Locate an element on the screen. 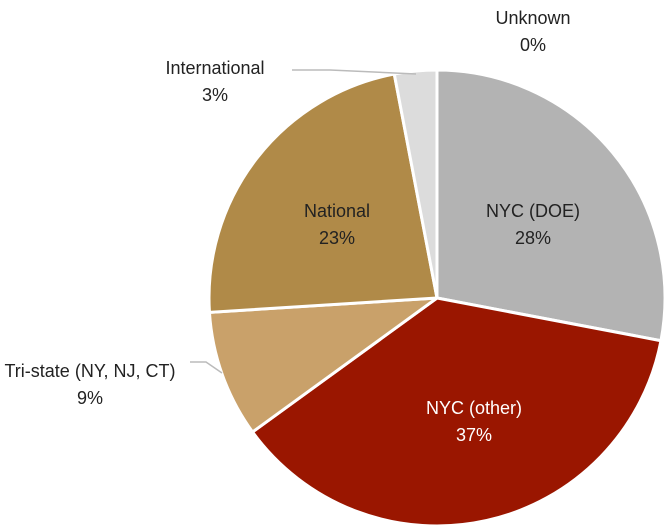 The image size is (666, 527). value-label: 28% is located at coordinates (533, 238).